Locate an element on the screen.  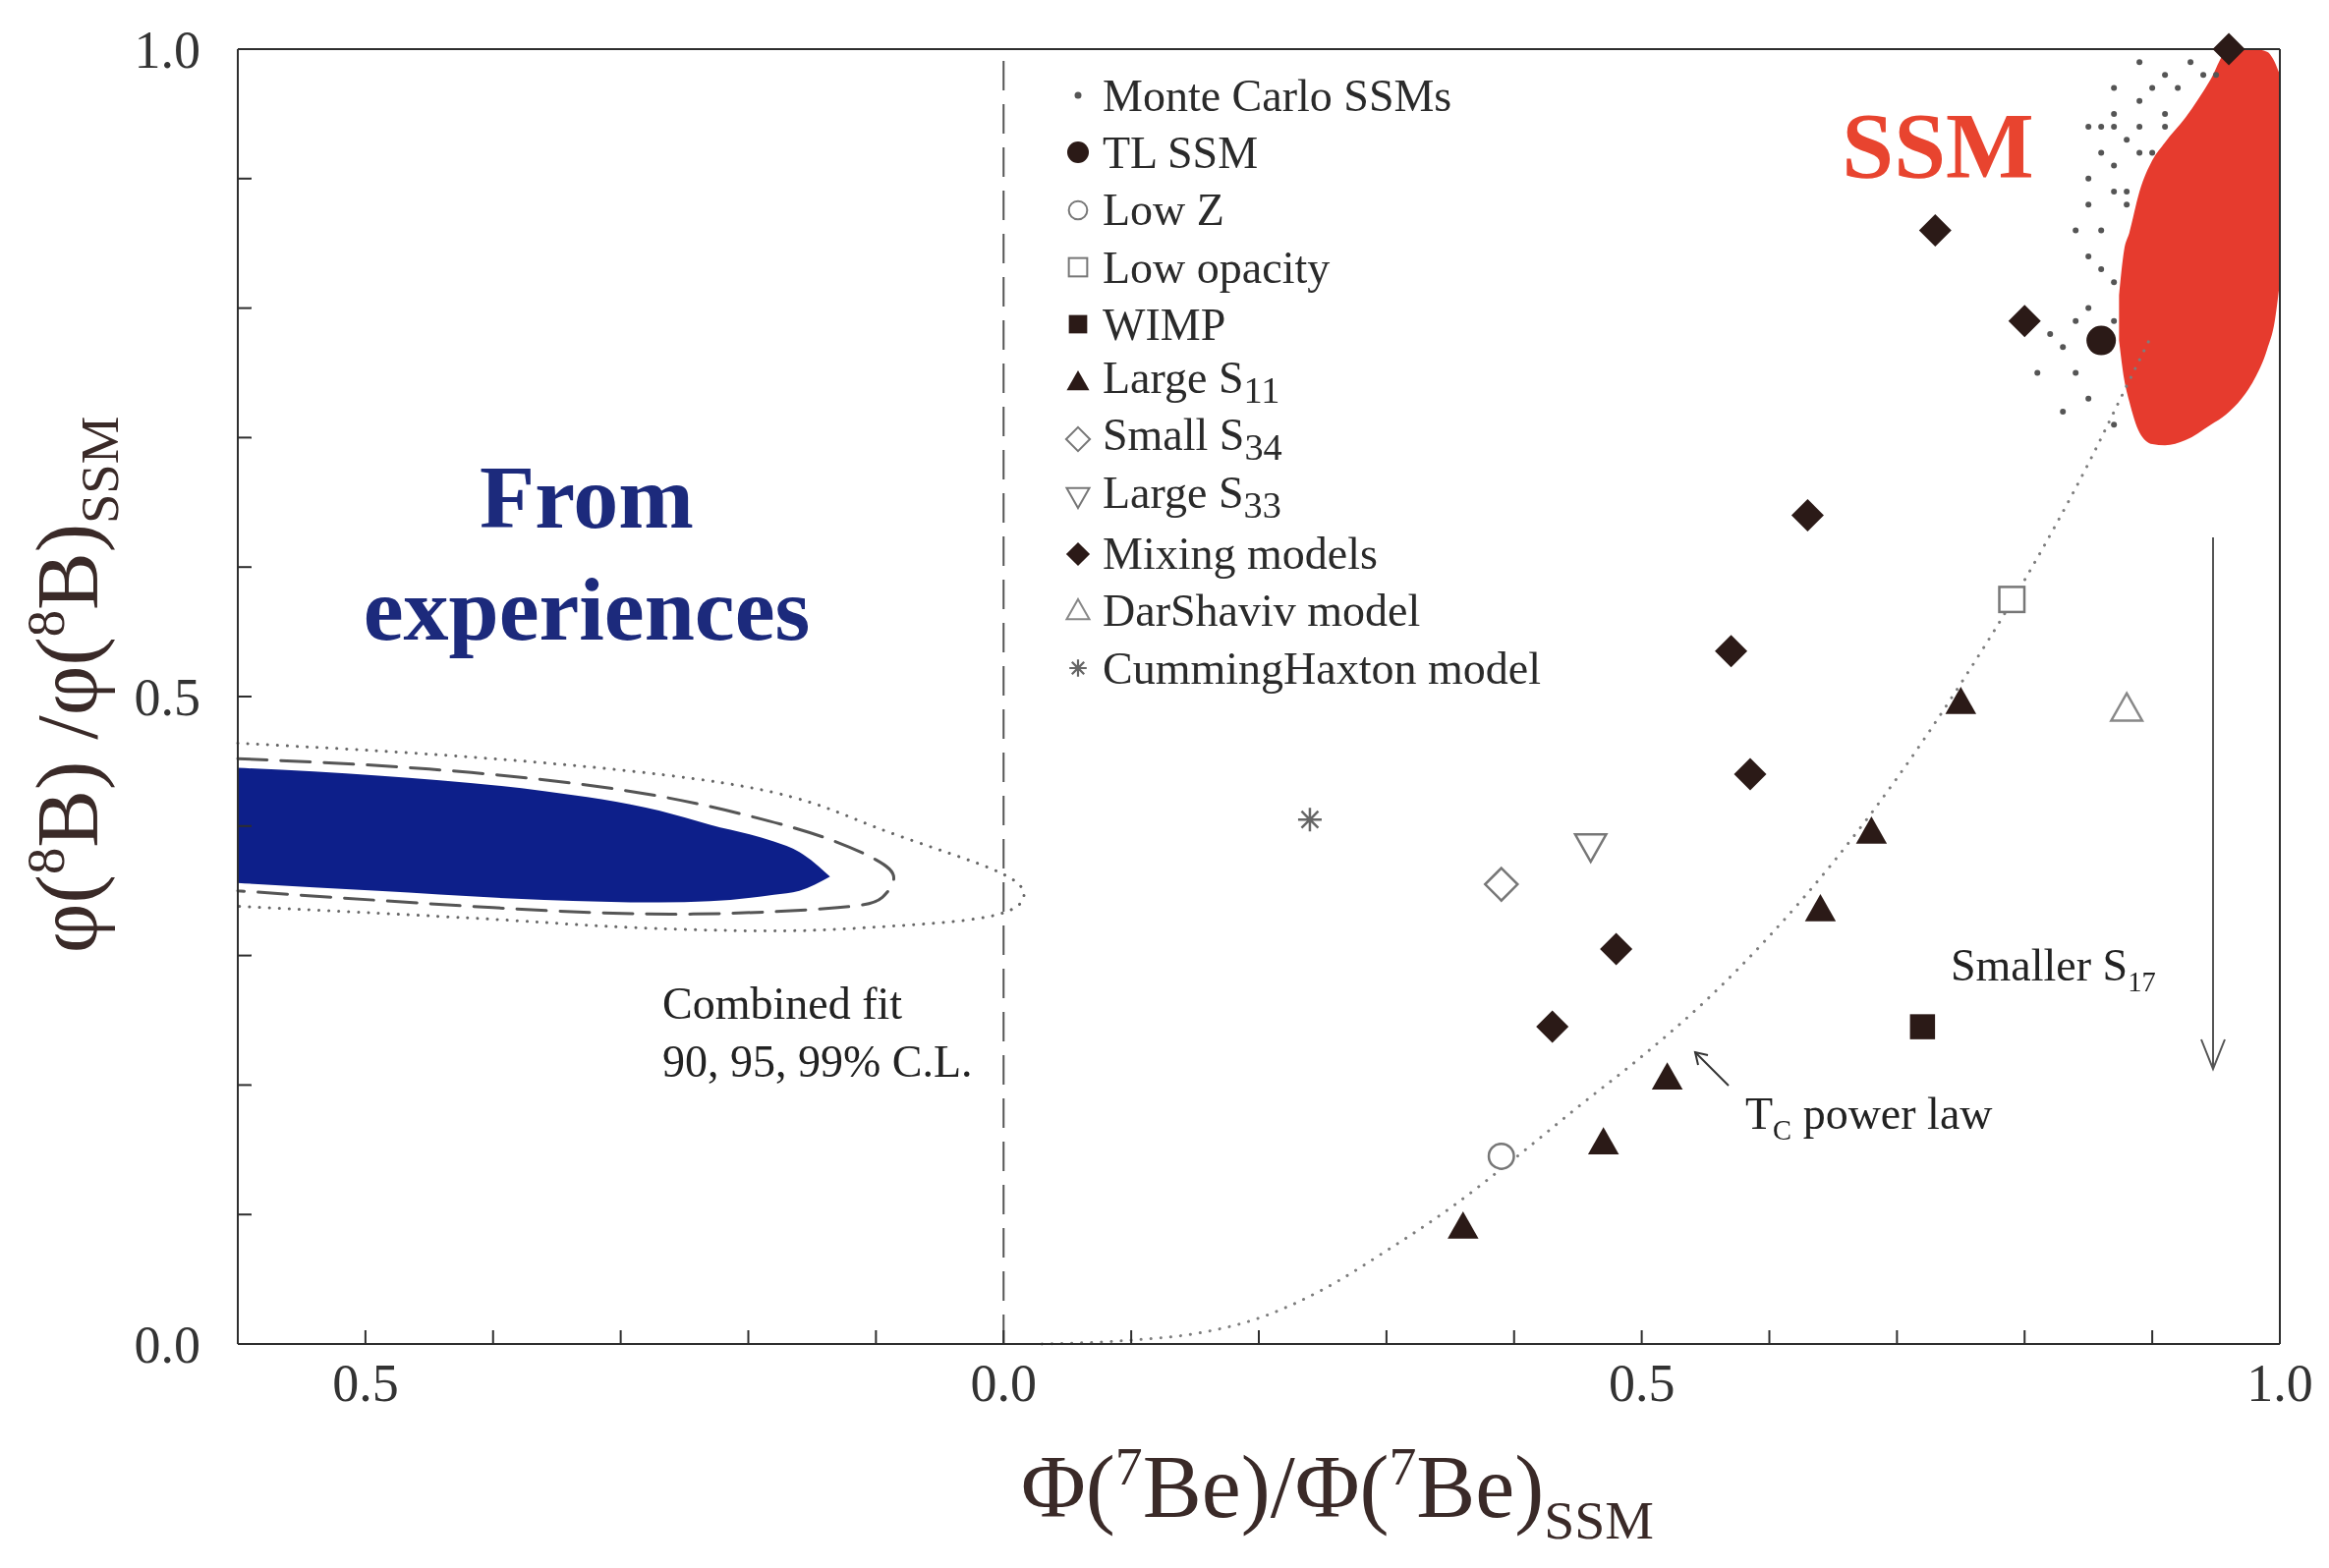
x-axis-title: Φ($^{7}$Be)/Φ($^{7}$Be)$_{SSM}$ is located at coordinates (1337, 1492).